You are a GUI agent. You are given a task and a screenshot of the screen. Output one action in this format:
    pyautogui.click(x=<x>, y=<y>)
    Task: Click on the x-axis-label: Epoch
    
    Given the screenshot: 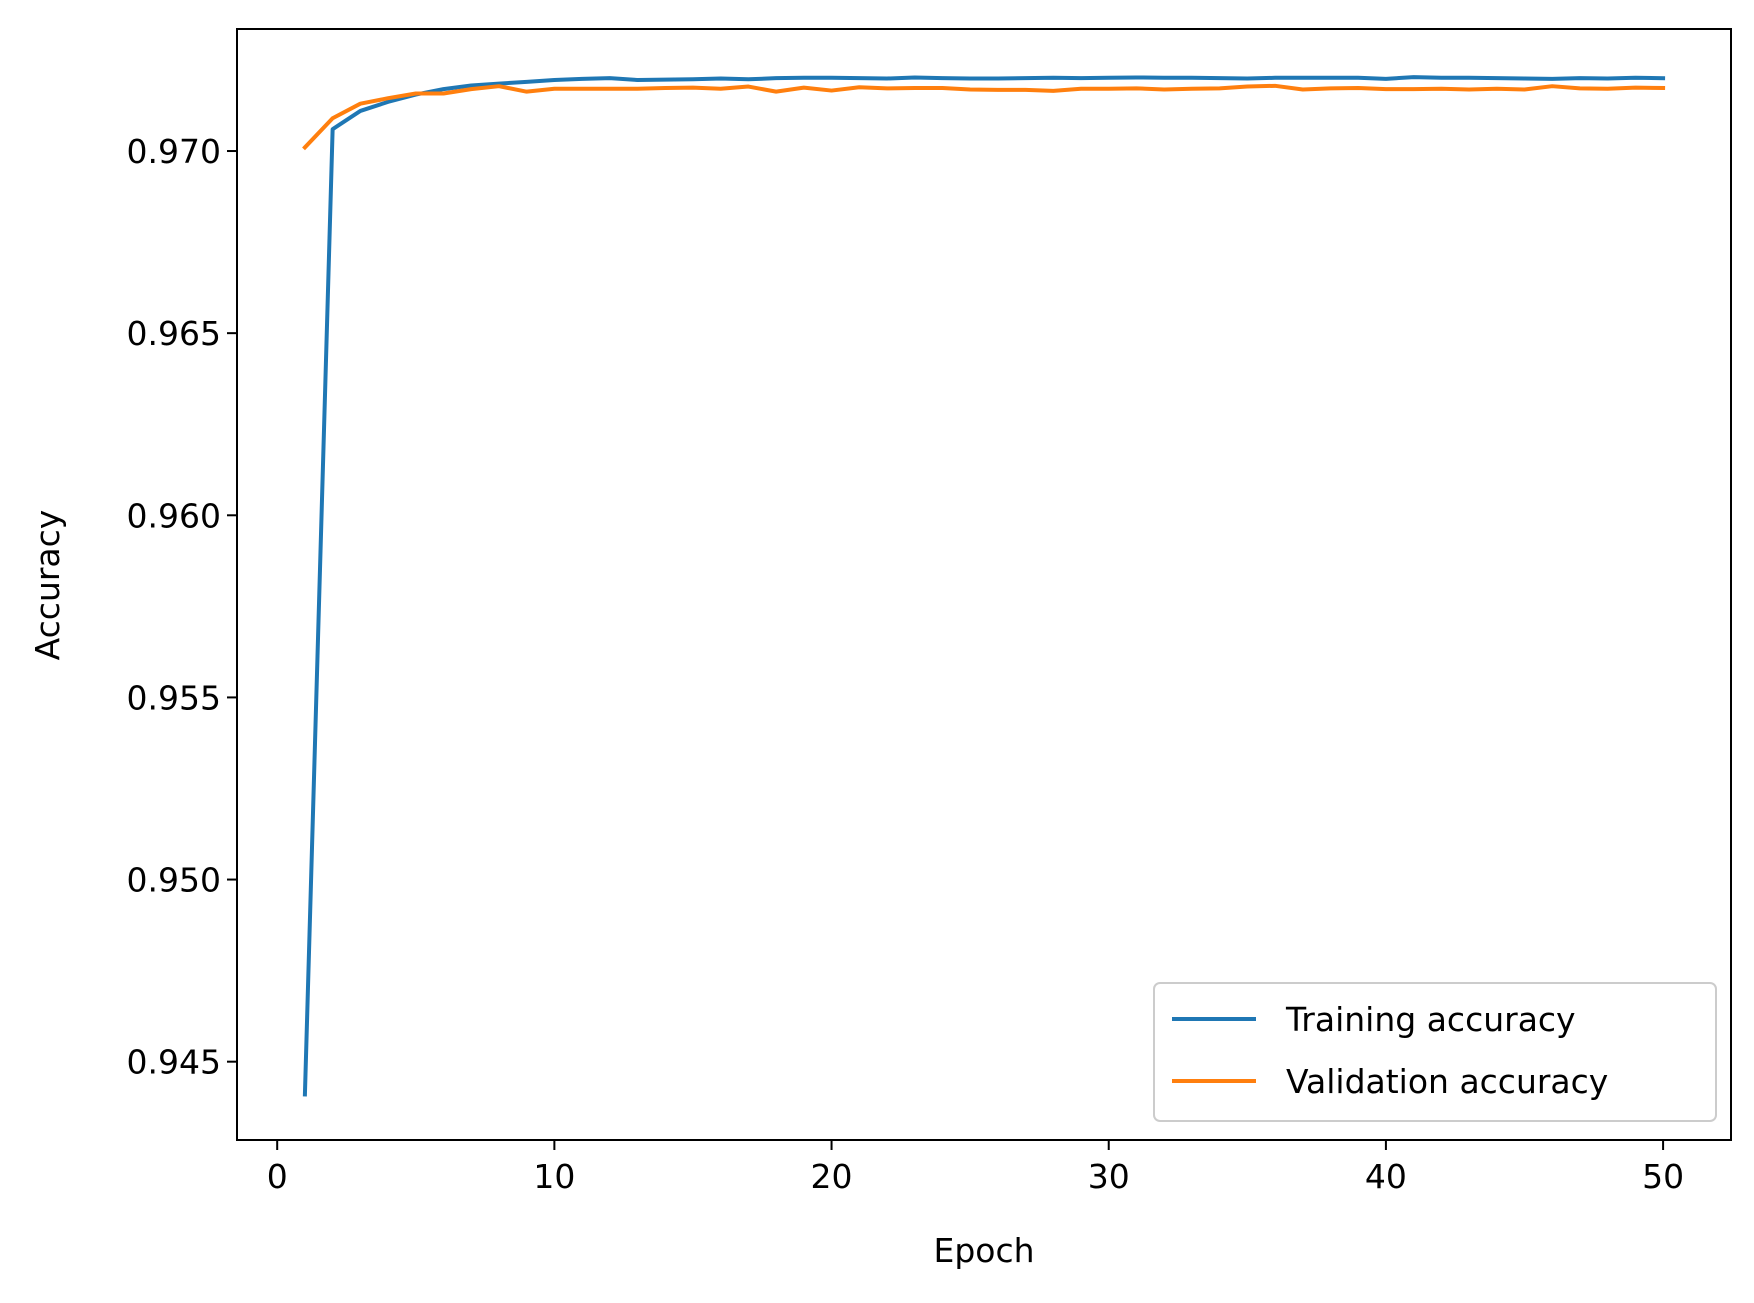 What is the action you would take?
    pyautogui.click(x=983, y=1250)
    